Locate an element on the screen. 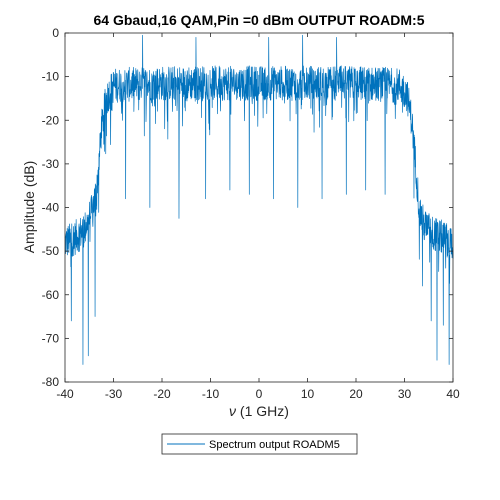 The image size is (500, 500). y-tick-label: -40 is located at coordinates (51, 208).